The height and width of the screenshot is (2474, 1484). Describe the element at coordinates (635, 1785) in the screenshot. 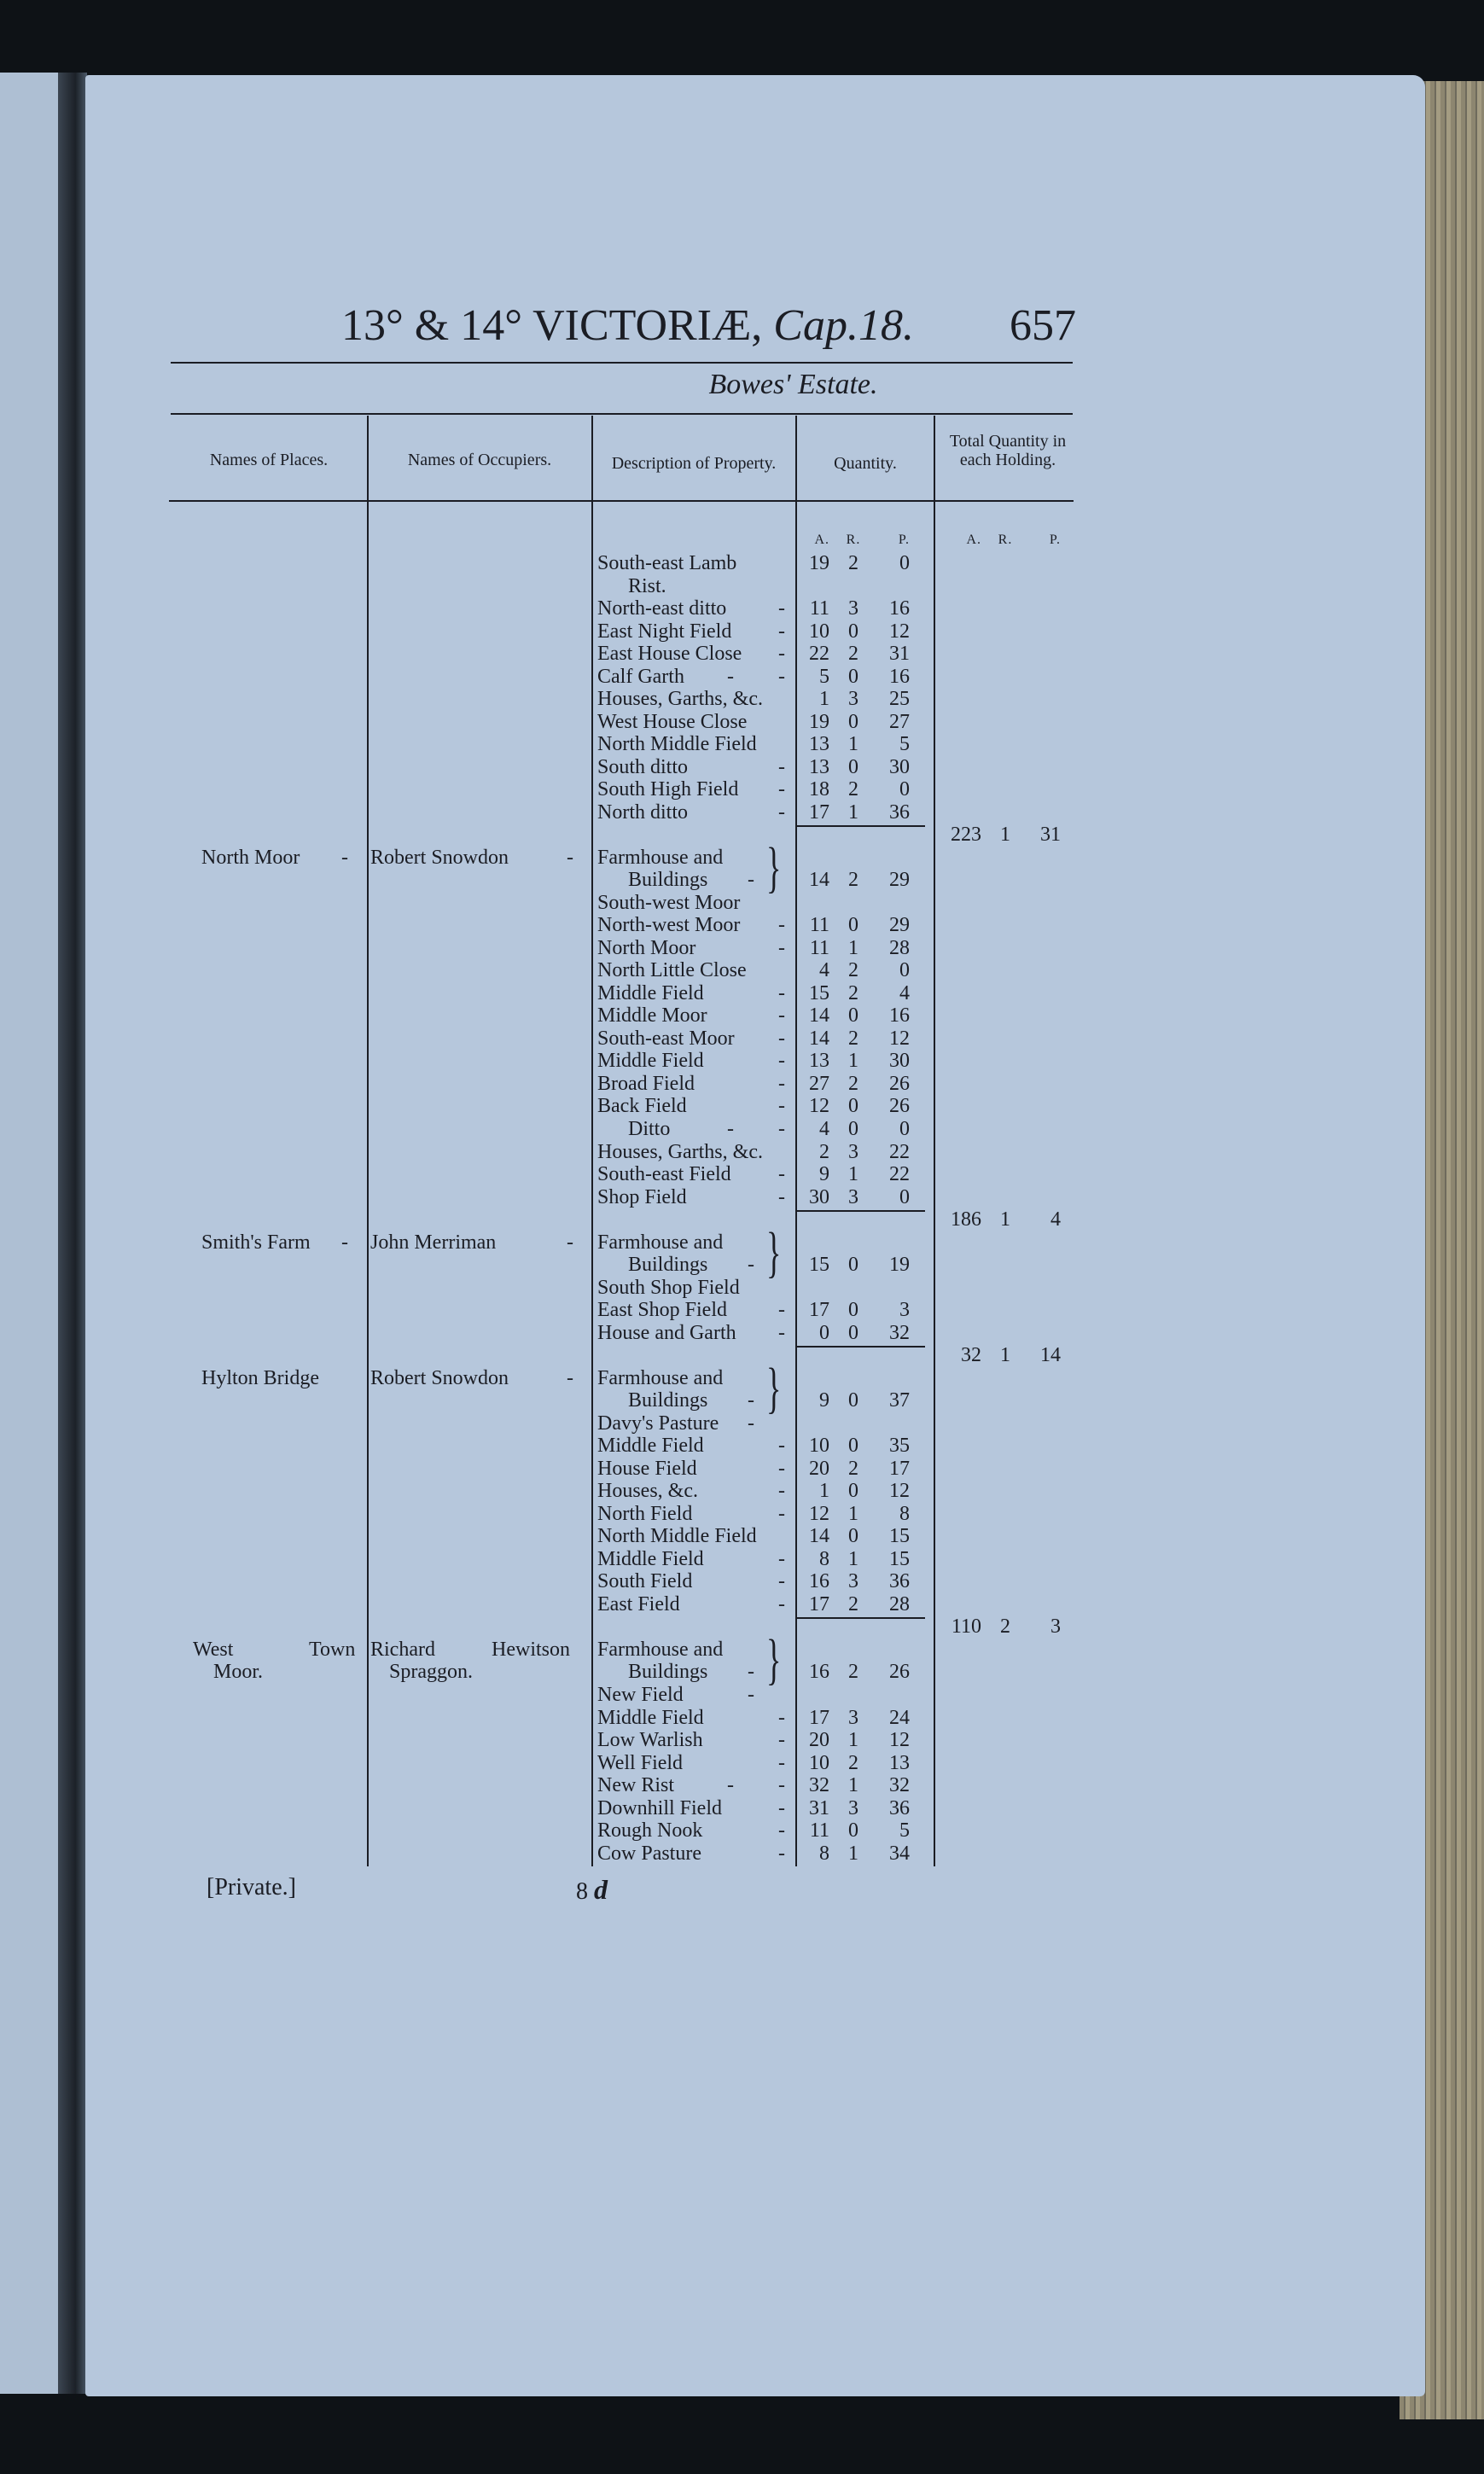

I see `property-description: New Rist` at that location.